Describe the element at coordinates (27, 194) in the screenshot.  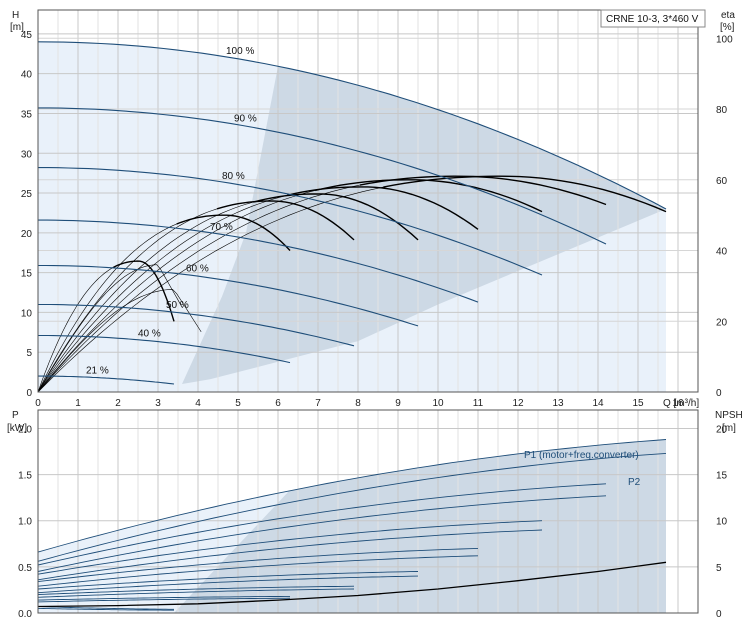
I see `head-tick-label: 25` at that location.